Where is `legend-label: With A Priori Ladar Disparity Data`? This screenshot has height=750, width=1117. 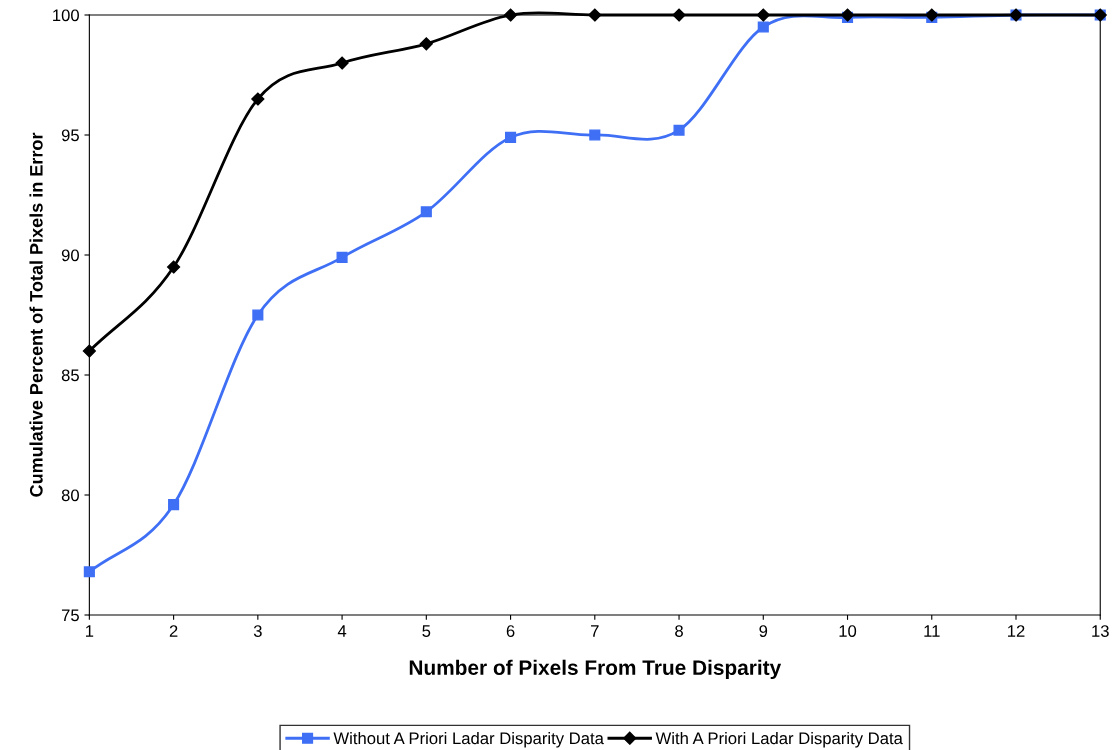 legend-label: With A Priori Ladar Disparity Data is located at coordinates (779, 740).